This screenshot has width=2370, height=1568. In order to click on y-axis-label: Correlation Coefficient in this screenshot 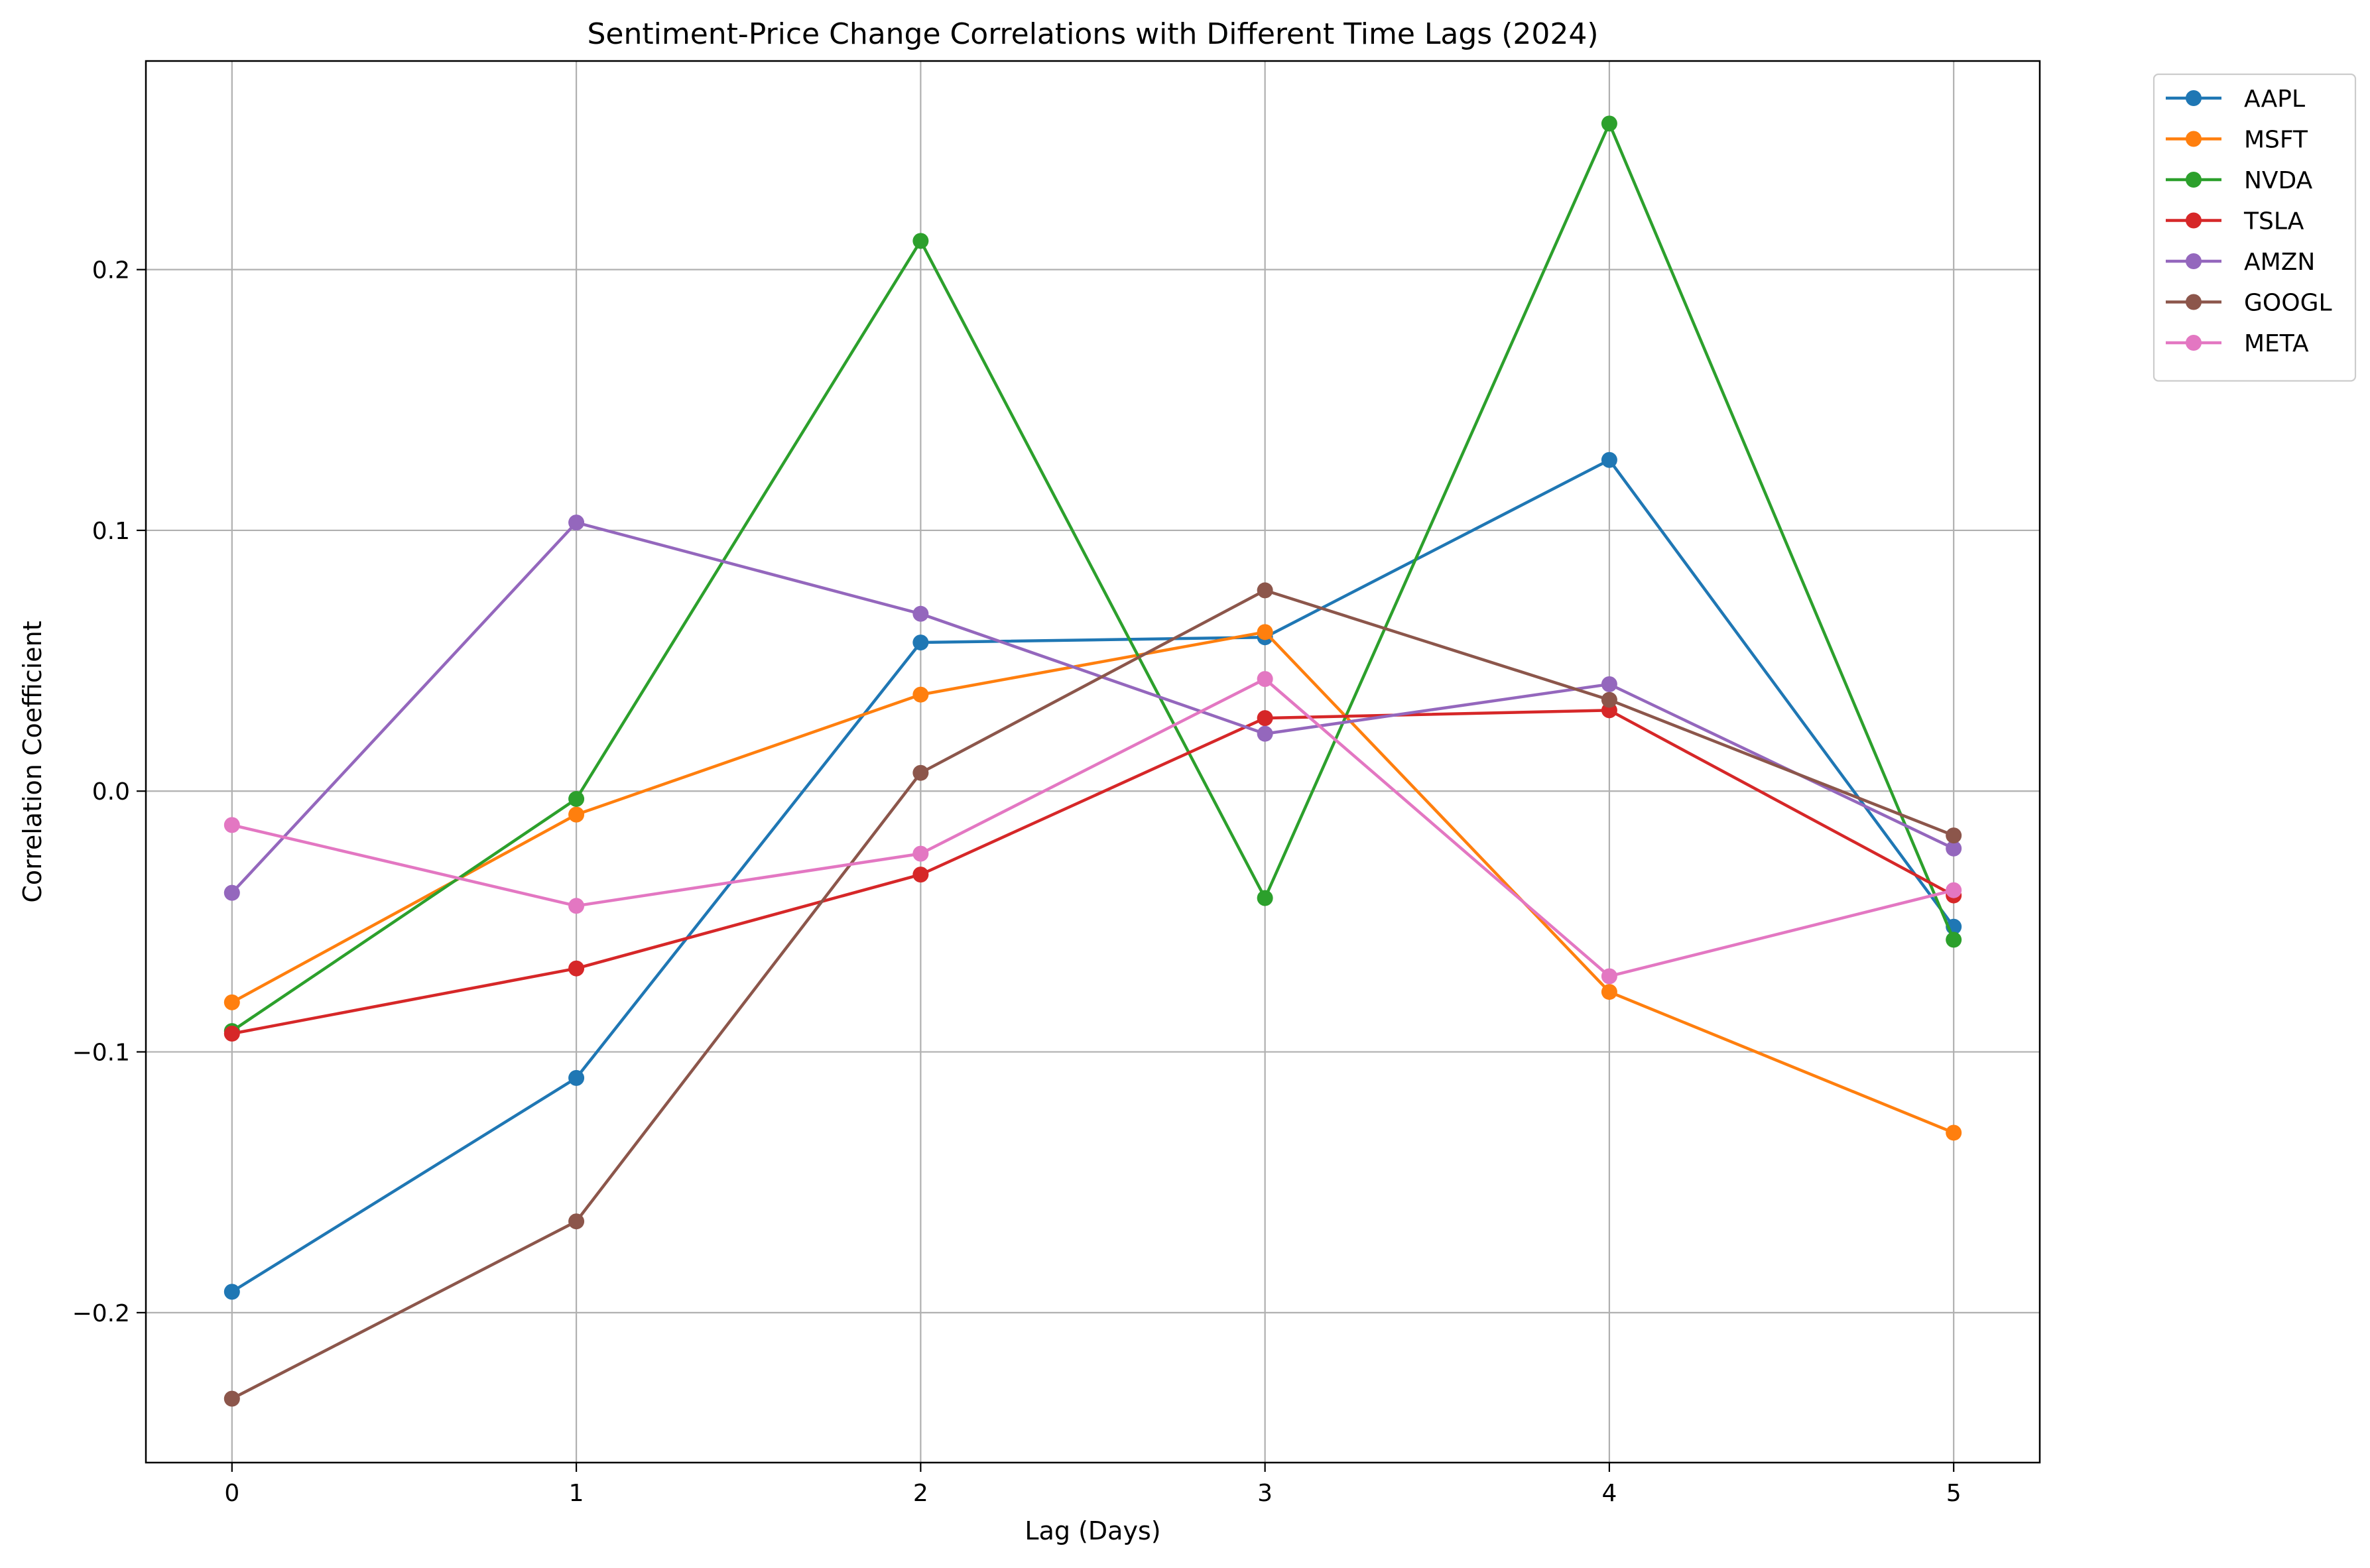, I will do `click(32, 761)`.